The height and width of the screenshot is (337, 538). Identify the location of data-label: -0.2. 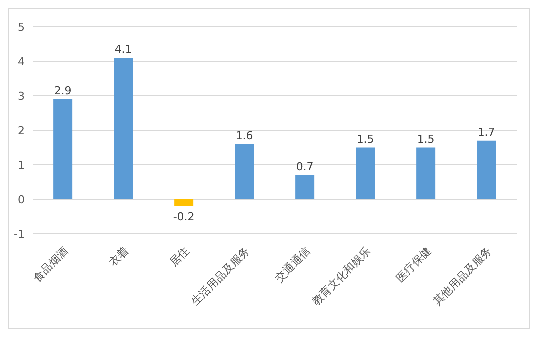
(184, 217).